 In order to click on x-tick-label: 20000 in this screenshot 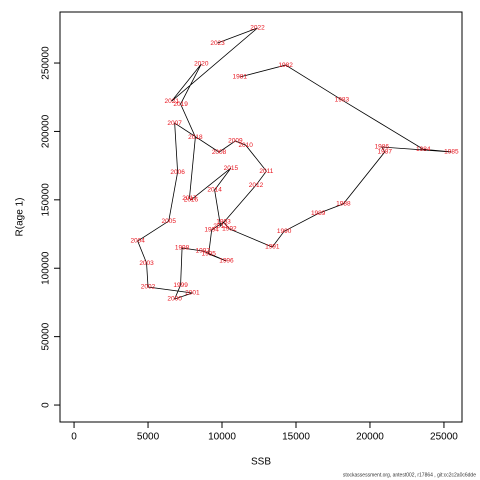, I will do `click(370, 437)`.